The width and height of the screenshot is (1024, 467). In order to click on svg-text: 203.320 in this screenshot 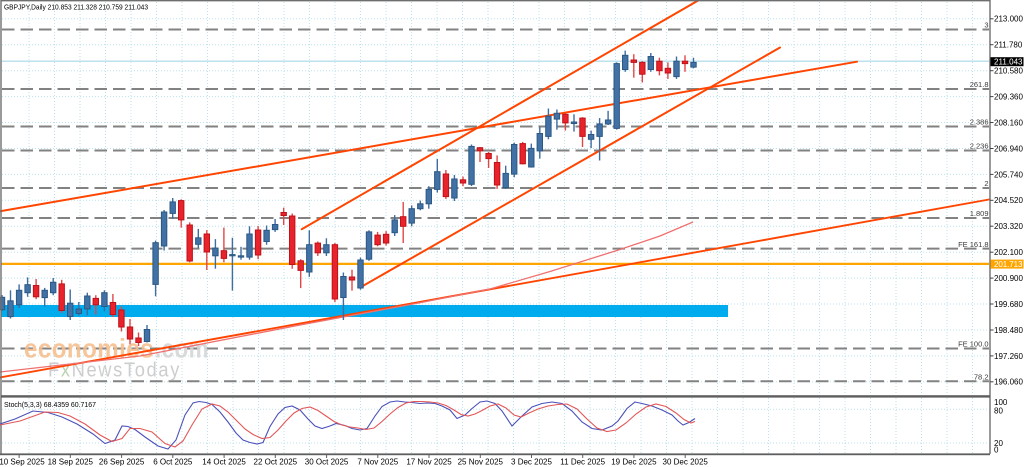, I will do `click(1008, 226)`.